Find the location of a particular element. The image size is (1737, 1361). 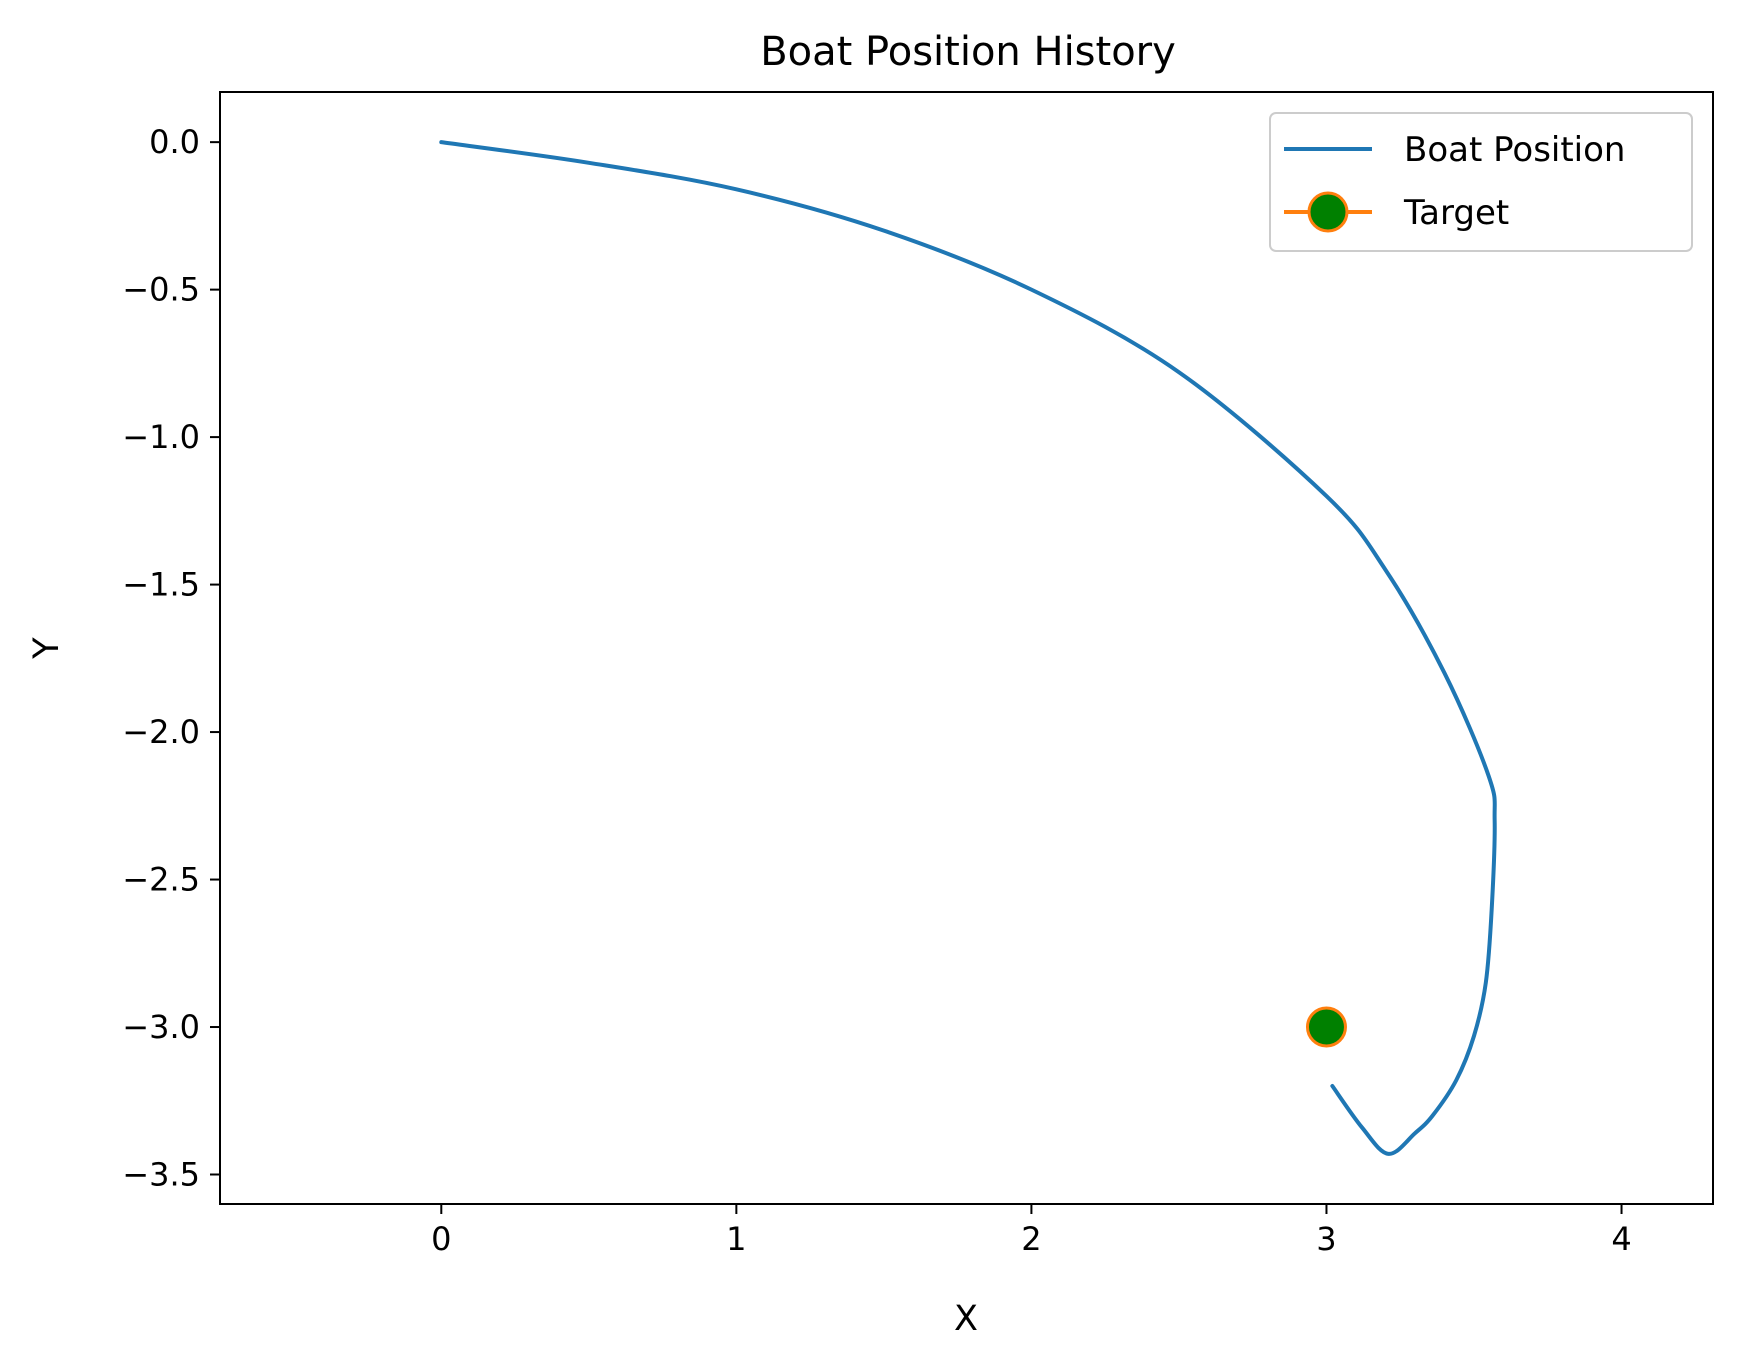

y-tick-label: −0.5 is located at coordinates (161, 290).